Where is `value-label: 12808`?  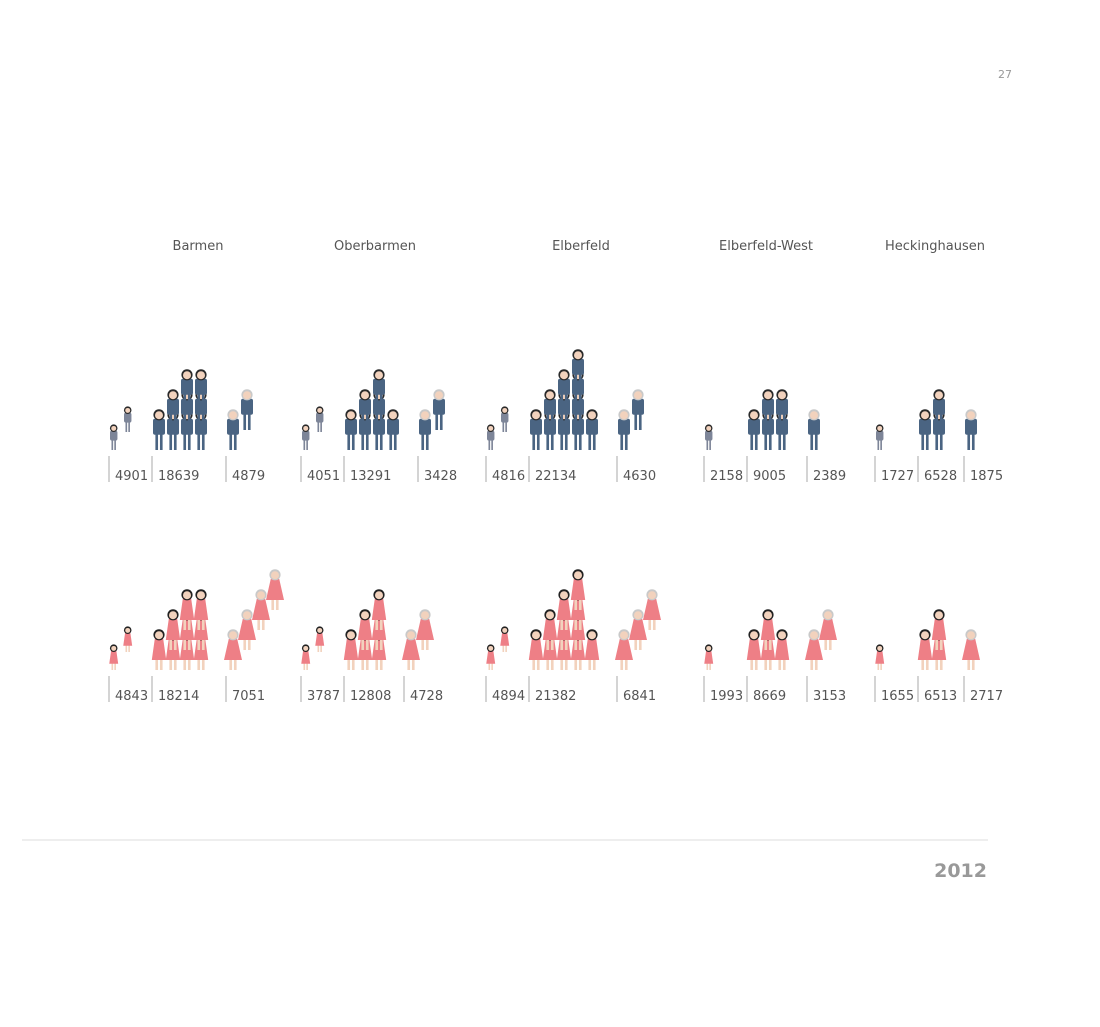
value-label: 12808 is located at coordinates (370, 696).